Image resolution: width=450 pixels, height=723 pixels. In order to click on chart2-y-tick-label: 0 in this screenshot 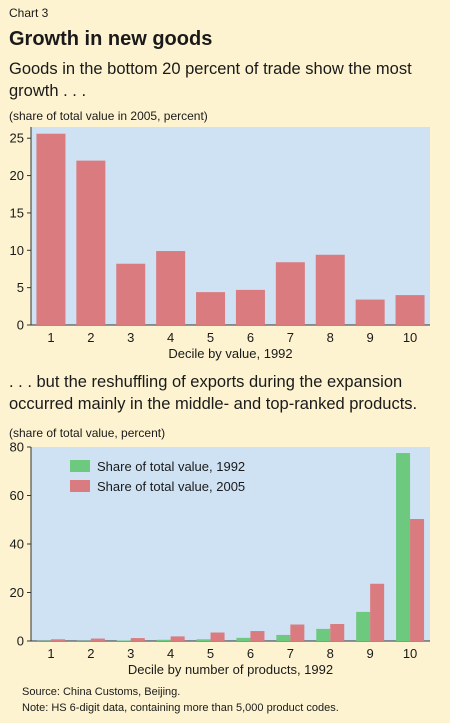, I will do `click(20, 641)`.